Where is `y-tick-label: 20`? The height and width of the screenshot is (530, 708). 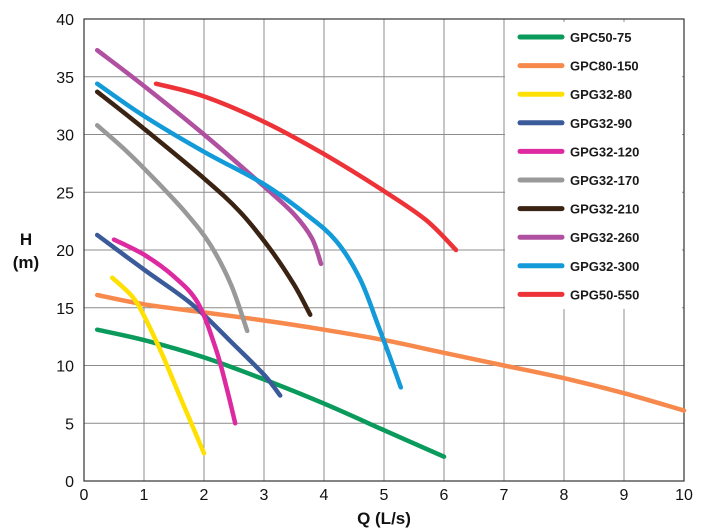 y-tick-label: 20 is located at coordinates (65, 251).